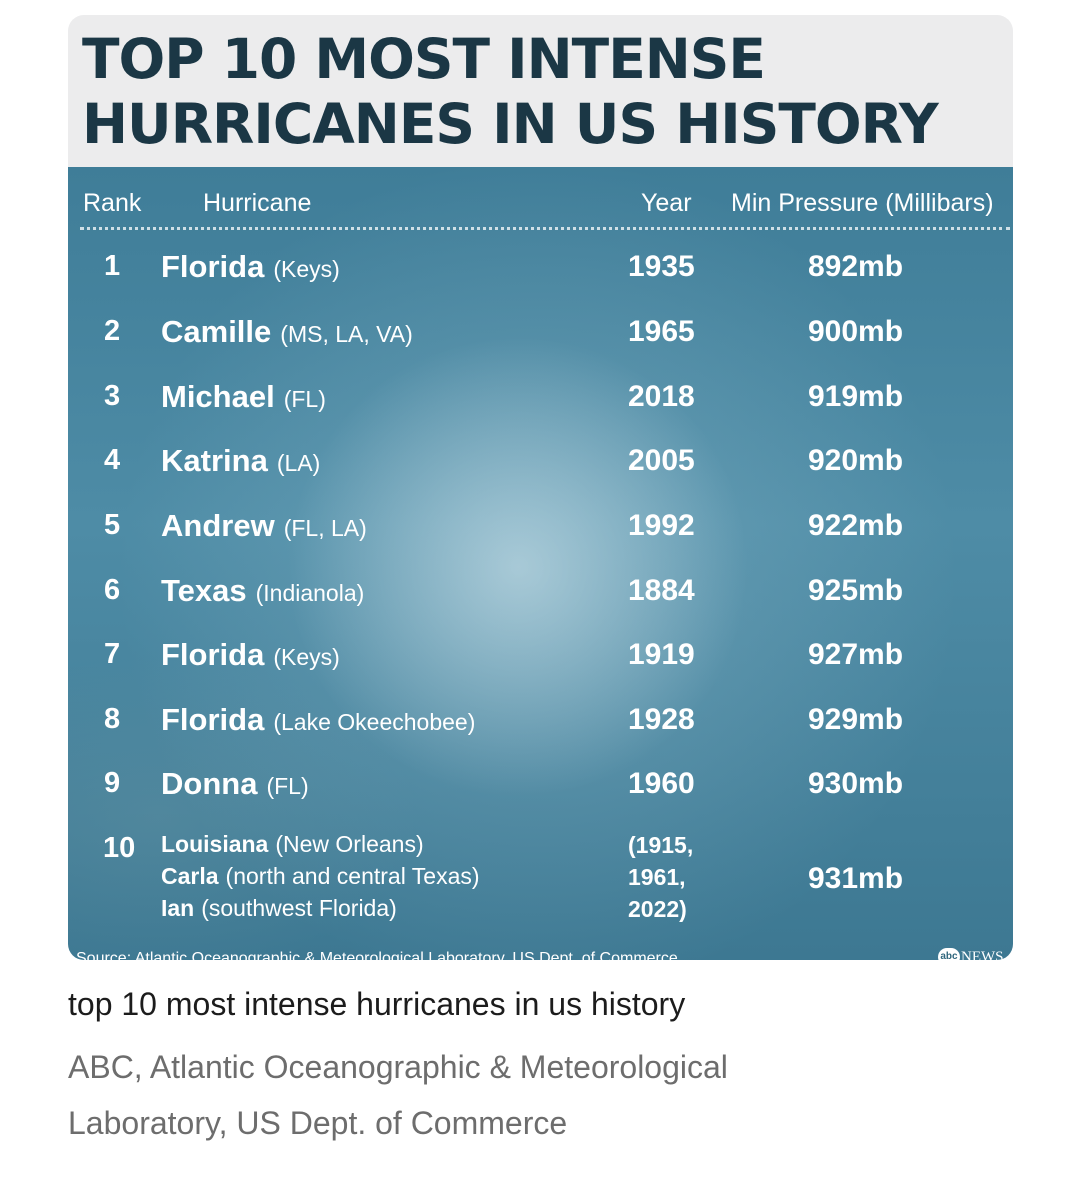 The image size is (1080, 1192). What do you see at coordinates (661, 845) in the screenshot?
I see `year-cell: (1915,` at bounding box center [661, 845].